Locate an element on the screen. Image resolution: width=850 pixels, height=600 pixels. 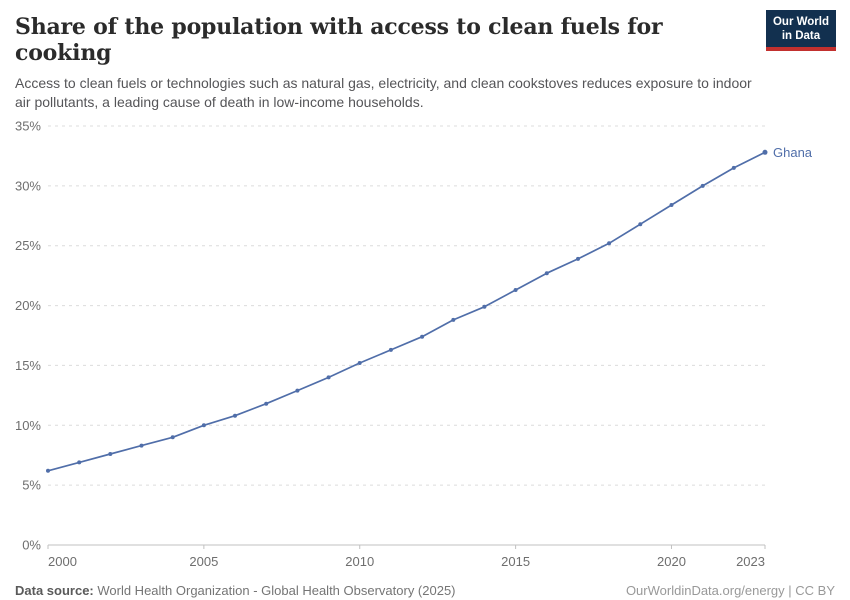
series-end-label: Ghana is located at coordinates (793, 152).